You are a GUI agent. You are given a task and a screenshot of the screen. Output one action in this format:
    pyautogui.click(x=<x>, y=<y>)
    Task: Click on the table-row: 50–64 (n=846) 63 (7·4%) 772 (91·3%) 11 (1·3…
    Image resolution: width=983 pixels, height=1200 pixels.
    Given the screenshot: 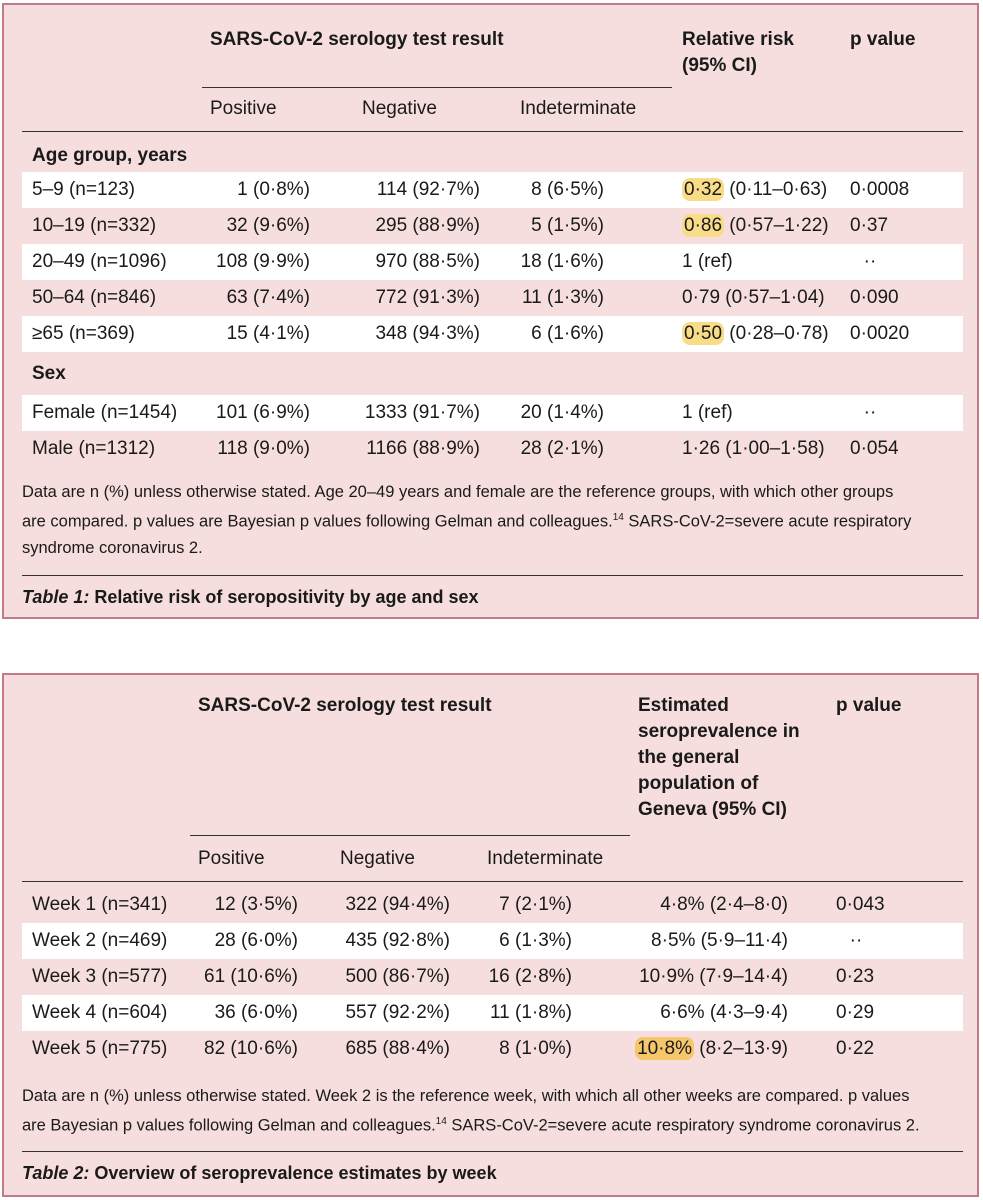 What is the action you would take?
    pyautogui.click(x=492, y=298)
    